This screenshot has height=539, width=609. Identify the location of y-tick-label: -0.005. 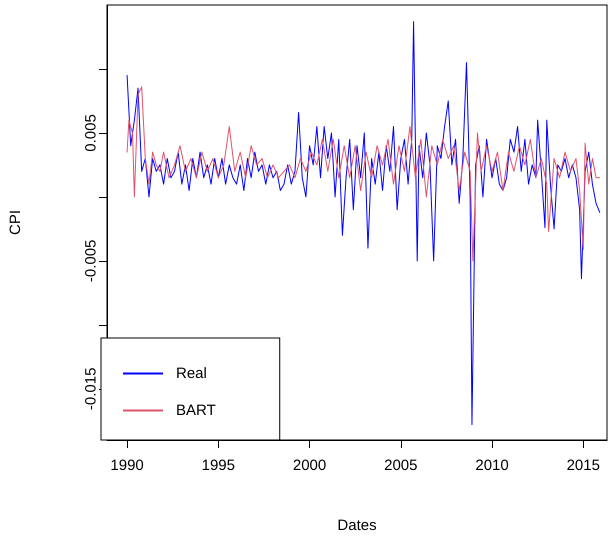
(91, 261).